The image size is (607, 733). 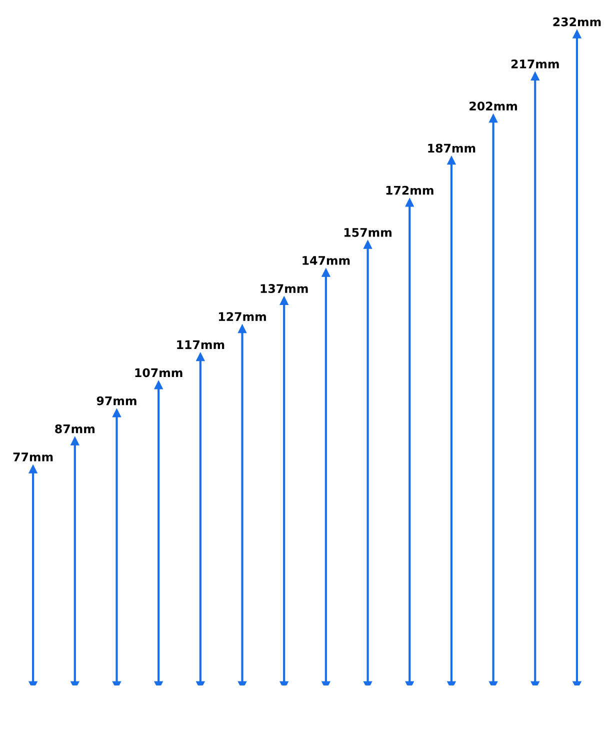 What do you see at coordinates (452, 148) in the screenshot?
I see `data-label: 187mm` at bounding box center [452, 148].